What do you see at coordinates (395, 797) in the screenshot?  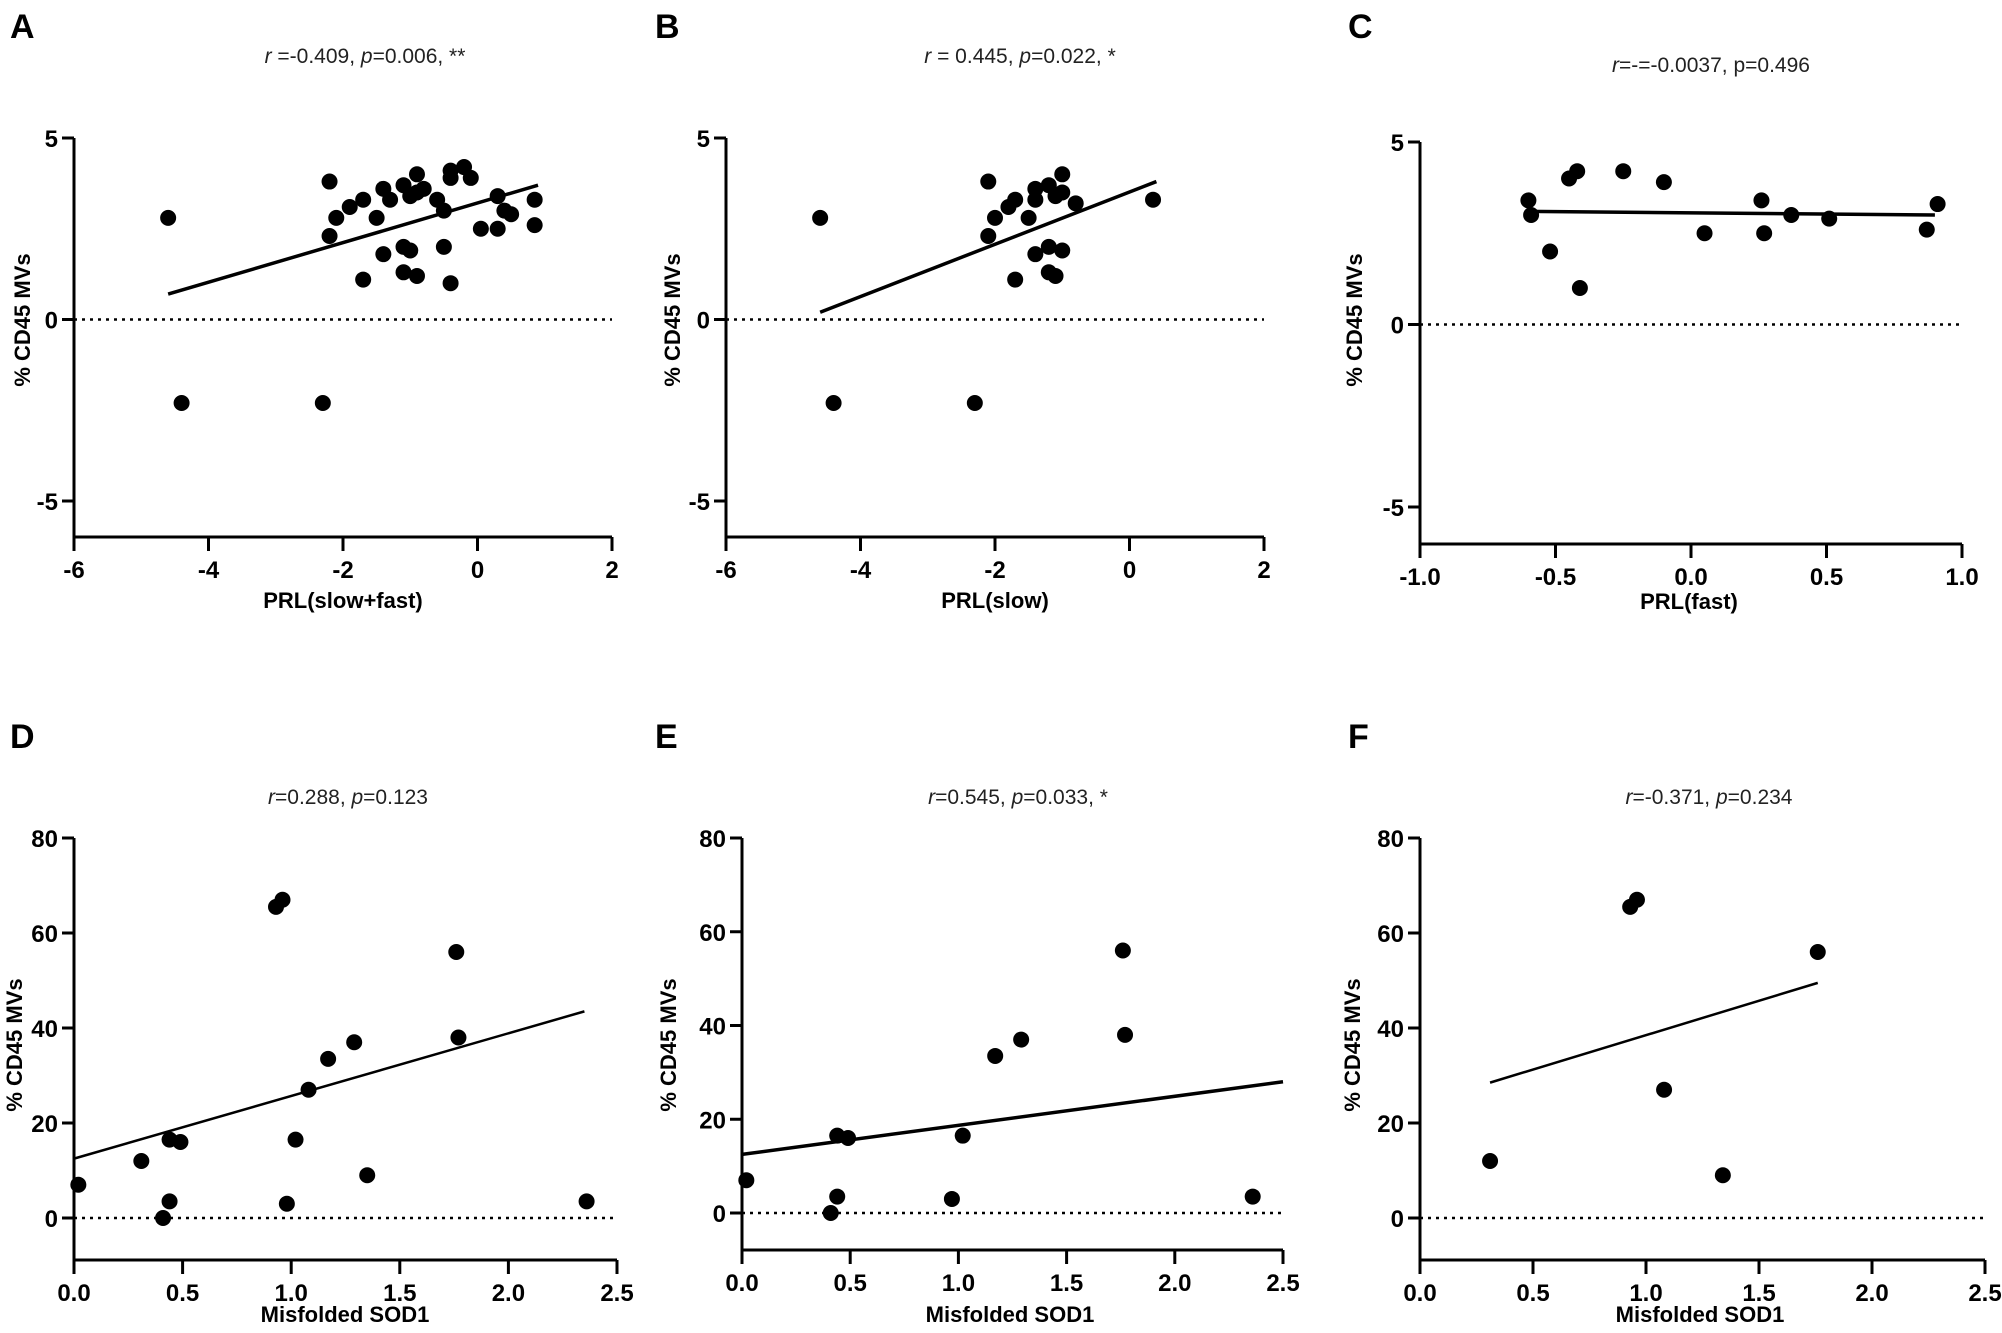 I see `stat-p-value: =0.123` at bounding box center [395, 797].